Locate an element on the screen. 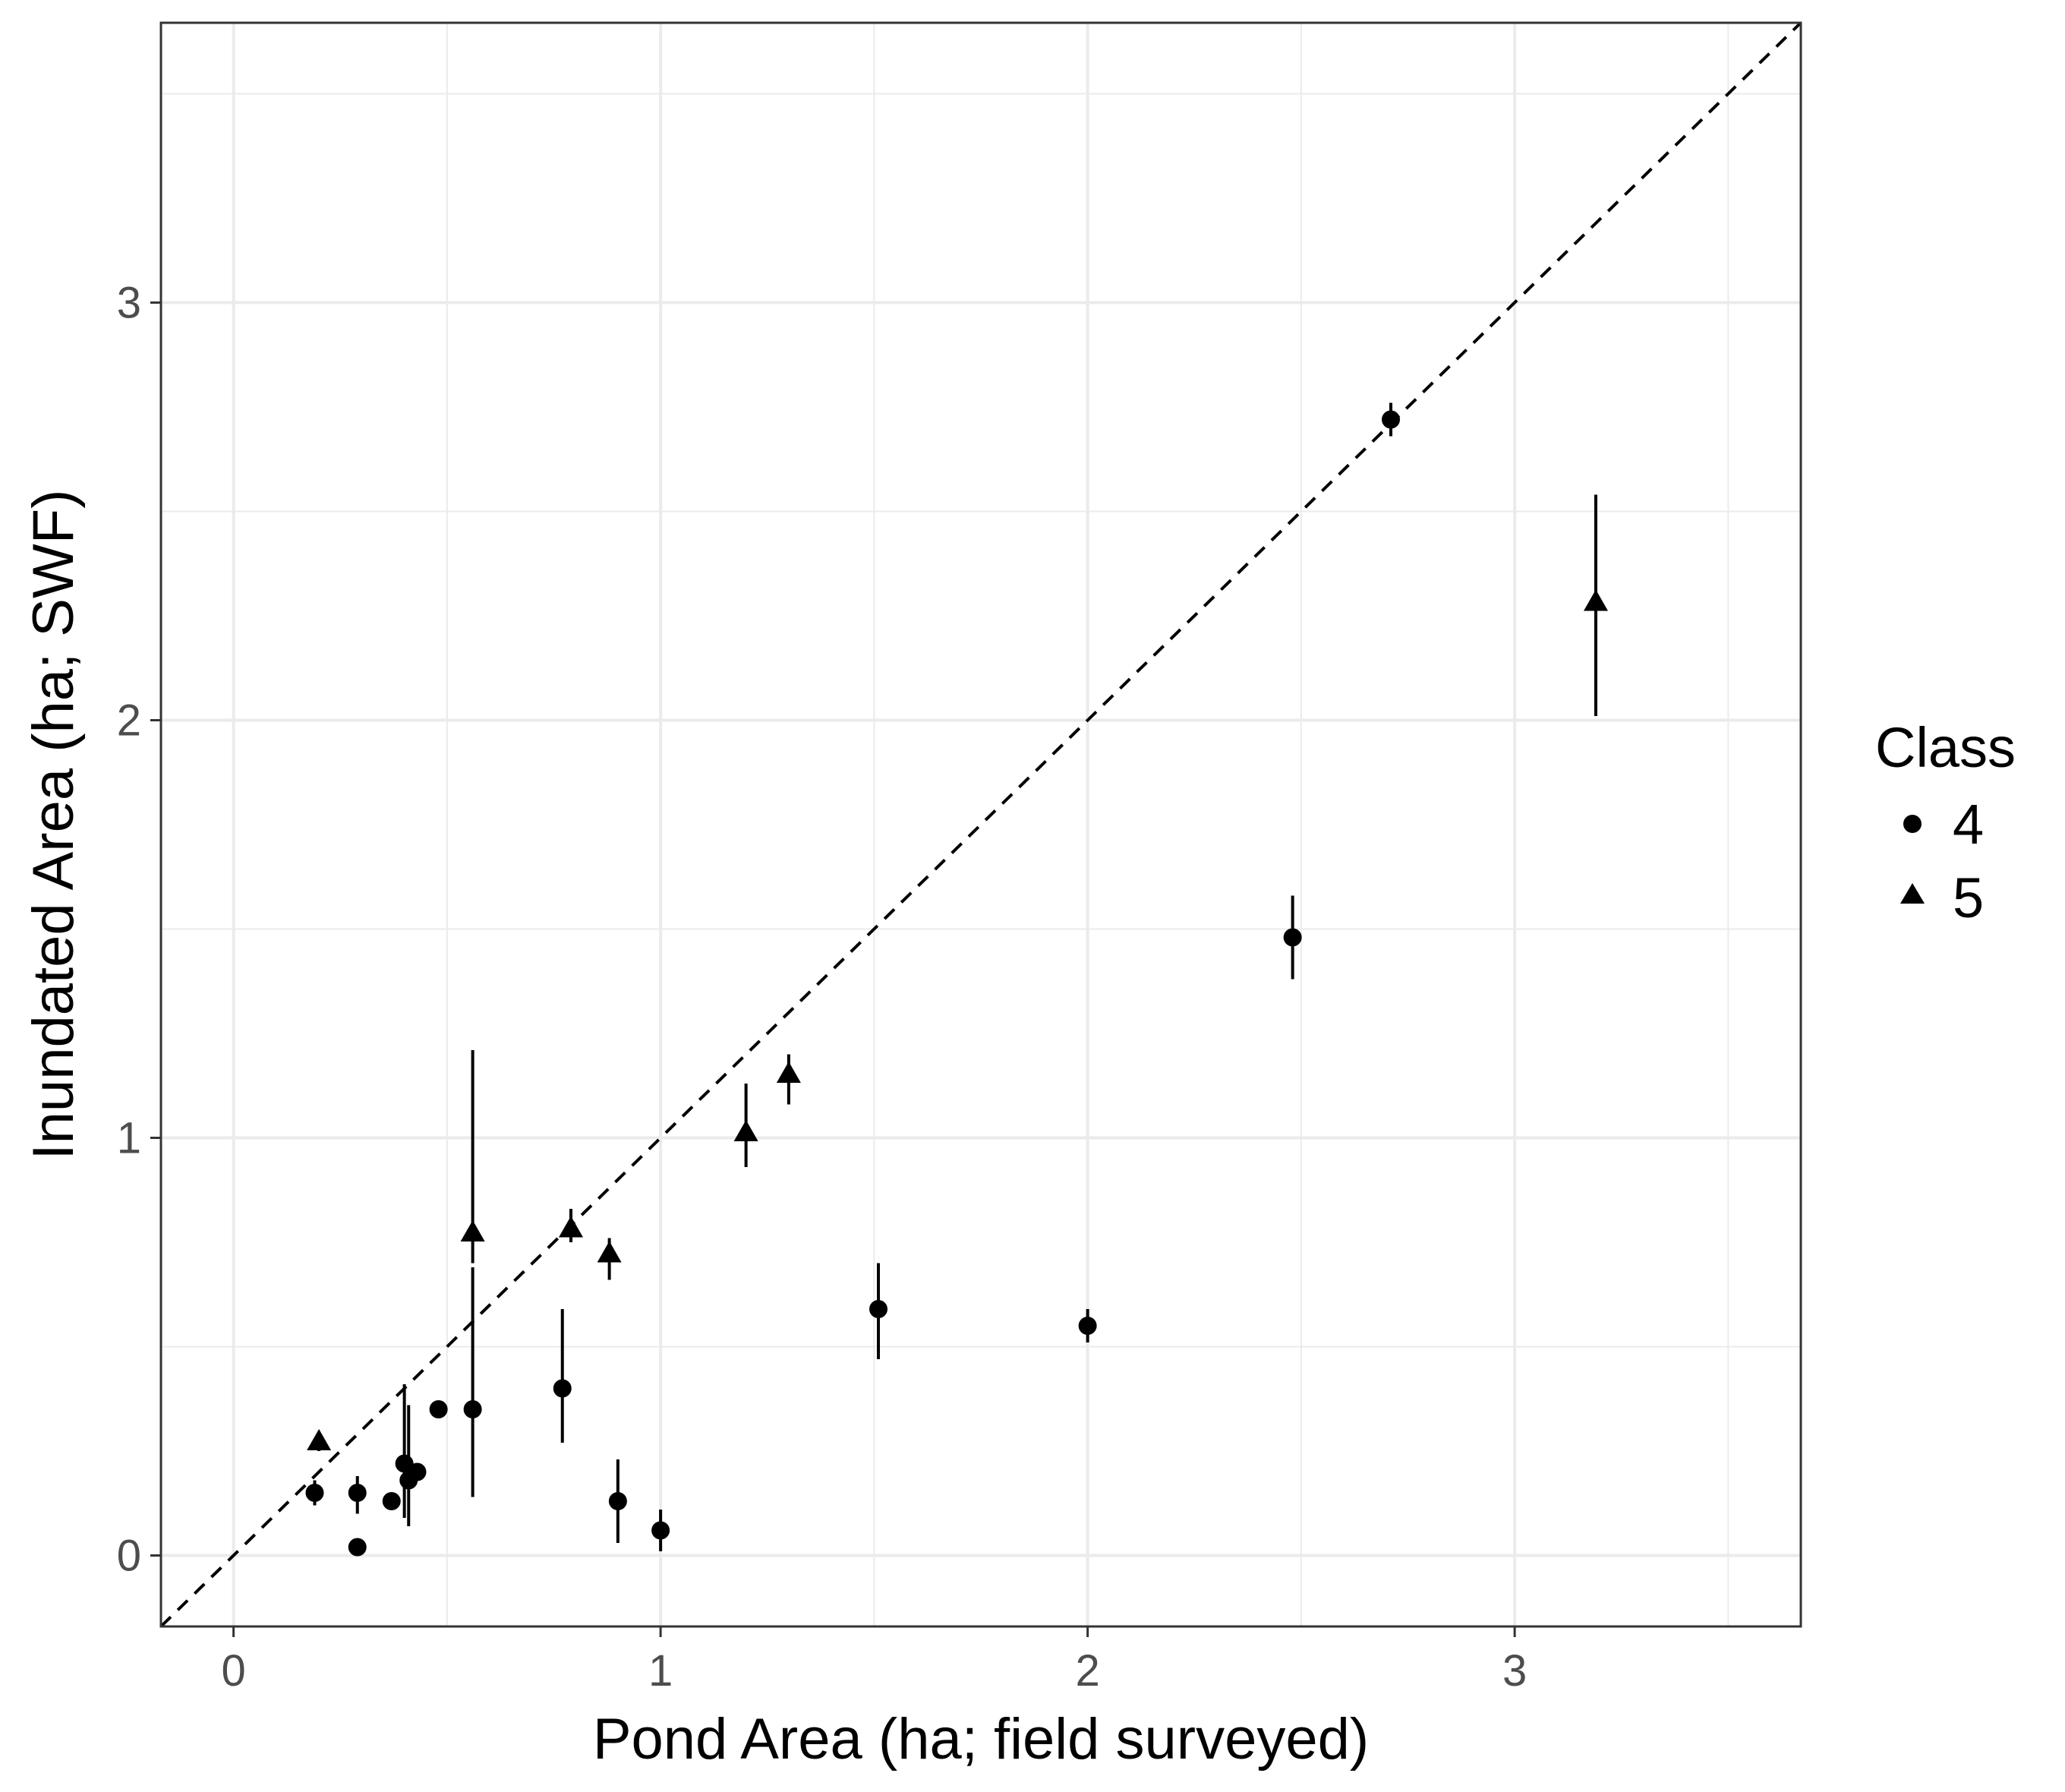 The image size is (2065, 1792). x-tick-label: 1 is located at coordinates (660, 1671).